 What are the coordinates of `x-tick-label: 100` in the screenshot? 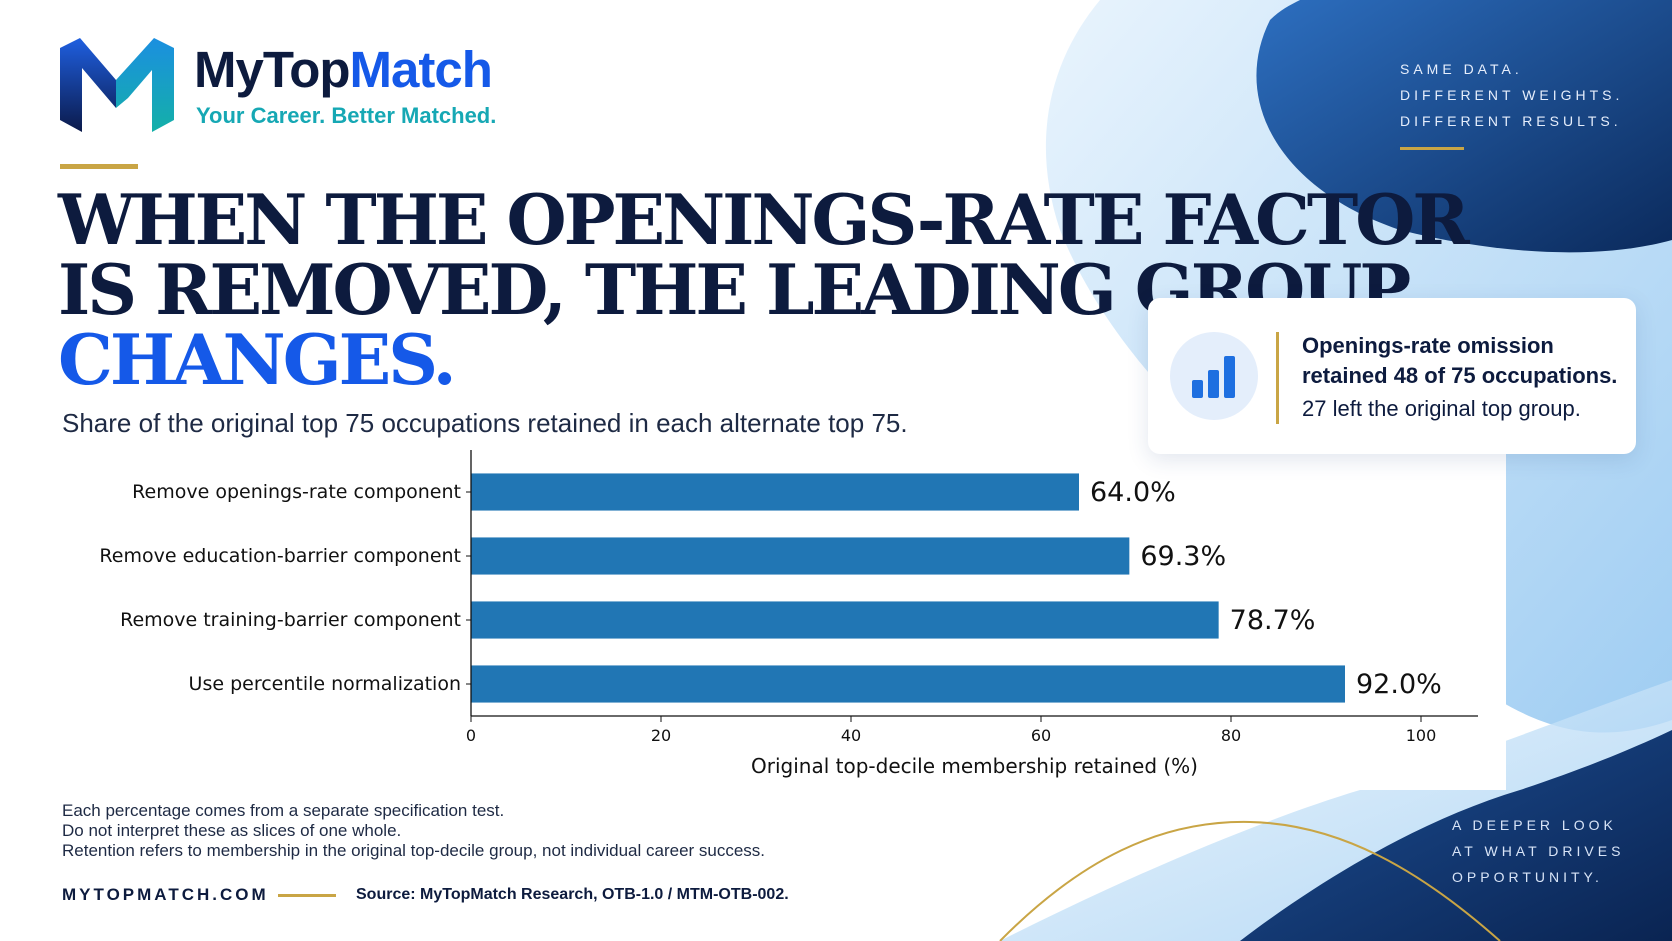 It's located at (1421, 735).